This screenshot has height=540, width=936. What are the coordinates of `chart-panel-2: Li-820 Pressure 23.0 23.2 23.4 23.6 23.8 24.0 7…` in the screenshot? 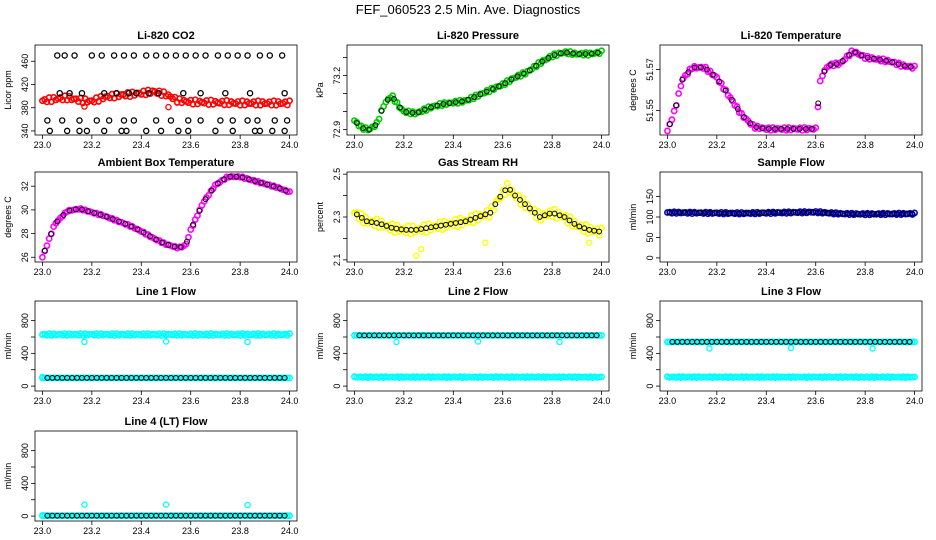 It's located at (462, 90).